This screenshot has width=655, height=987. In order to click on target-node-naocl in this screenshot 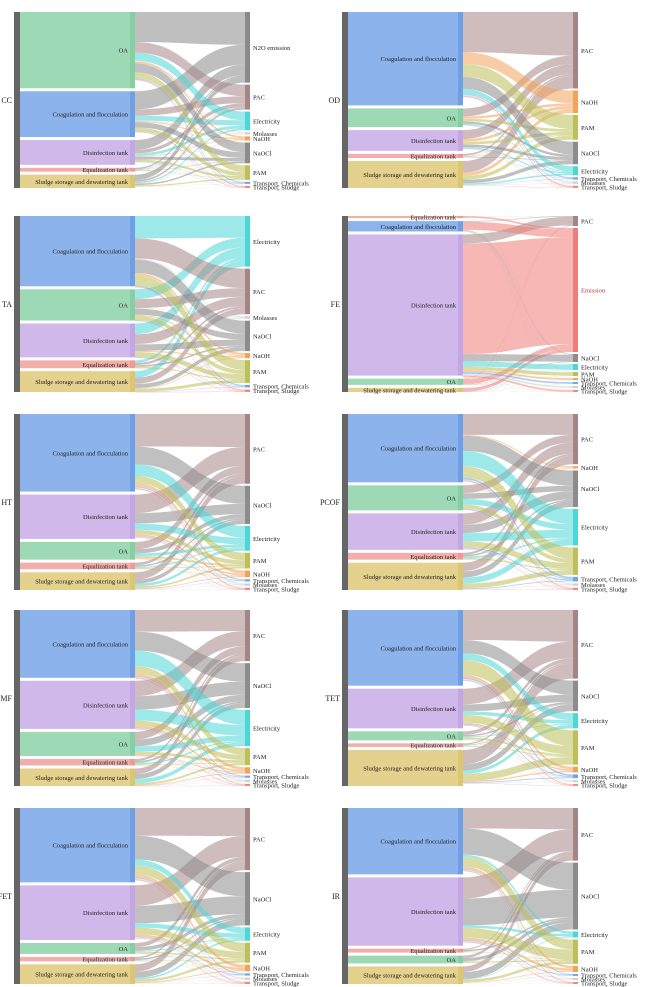, I will do `click(575, 696)`.